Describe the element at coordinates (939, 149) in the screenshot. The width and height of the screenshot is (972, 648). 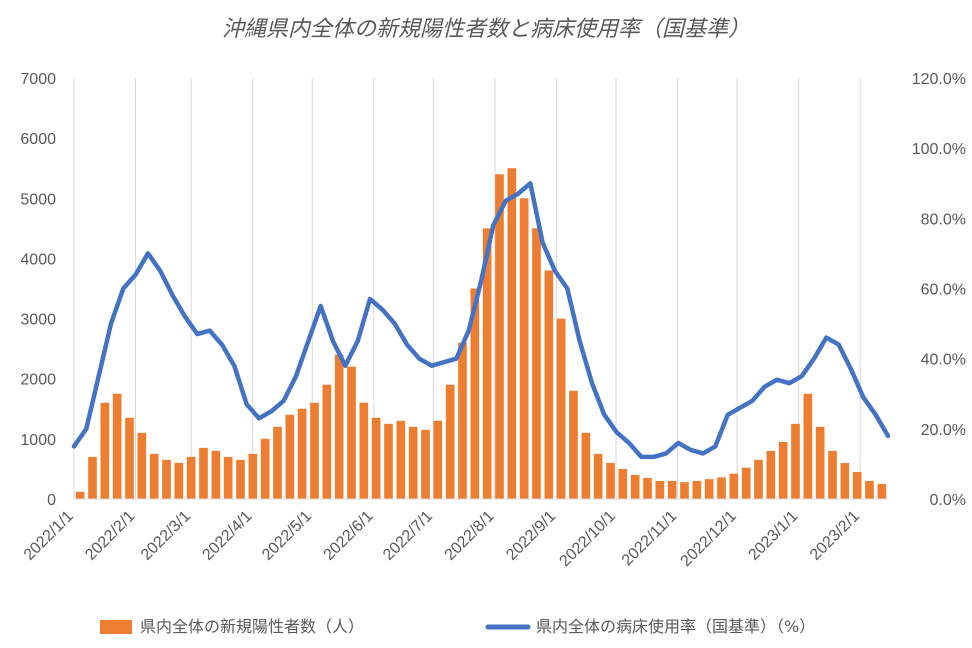
I see `y-right-tick-label: 100.0%` at that location.